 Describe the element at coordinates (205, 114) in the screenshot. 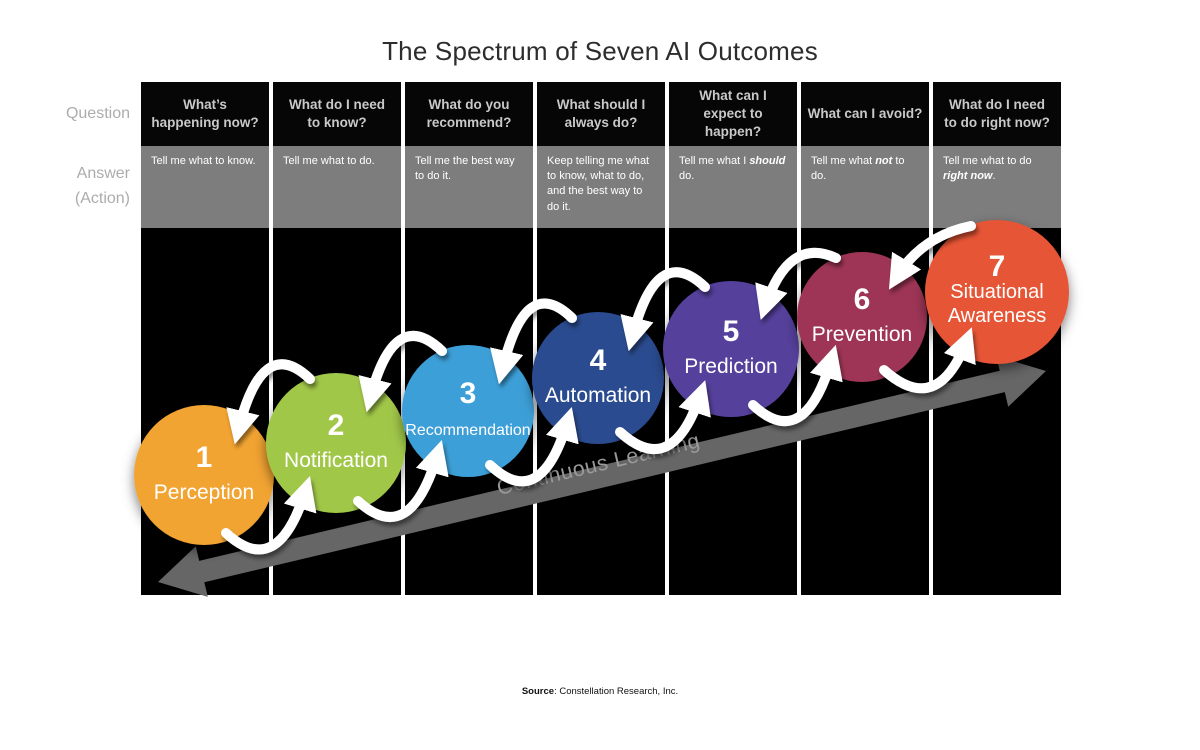

I see `column-question: What’s happening now?` at that location.